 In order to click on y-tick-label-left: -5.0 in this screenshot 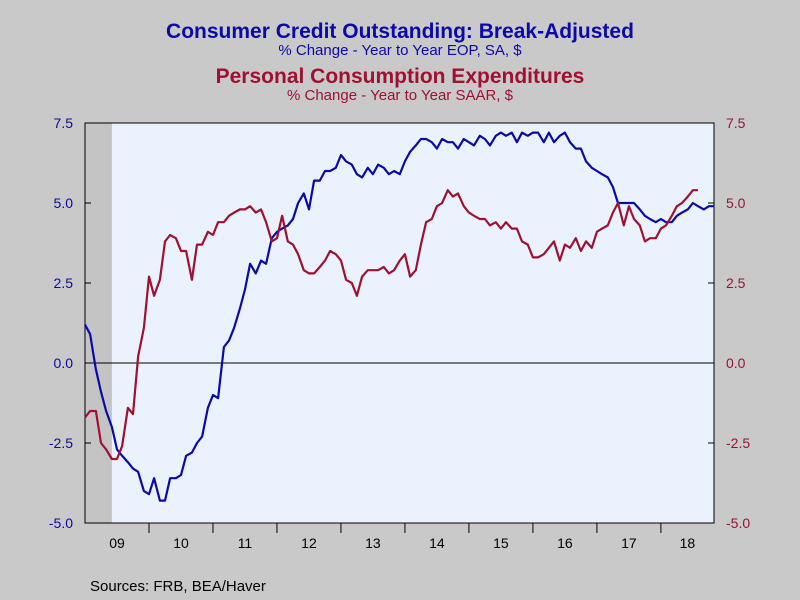, I will do `click(61, 523)`.